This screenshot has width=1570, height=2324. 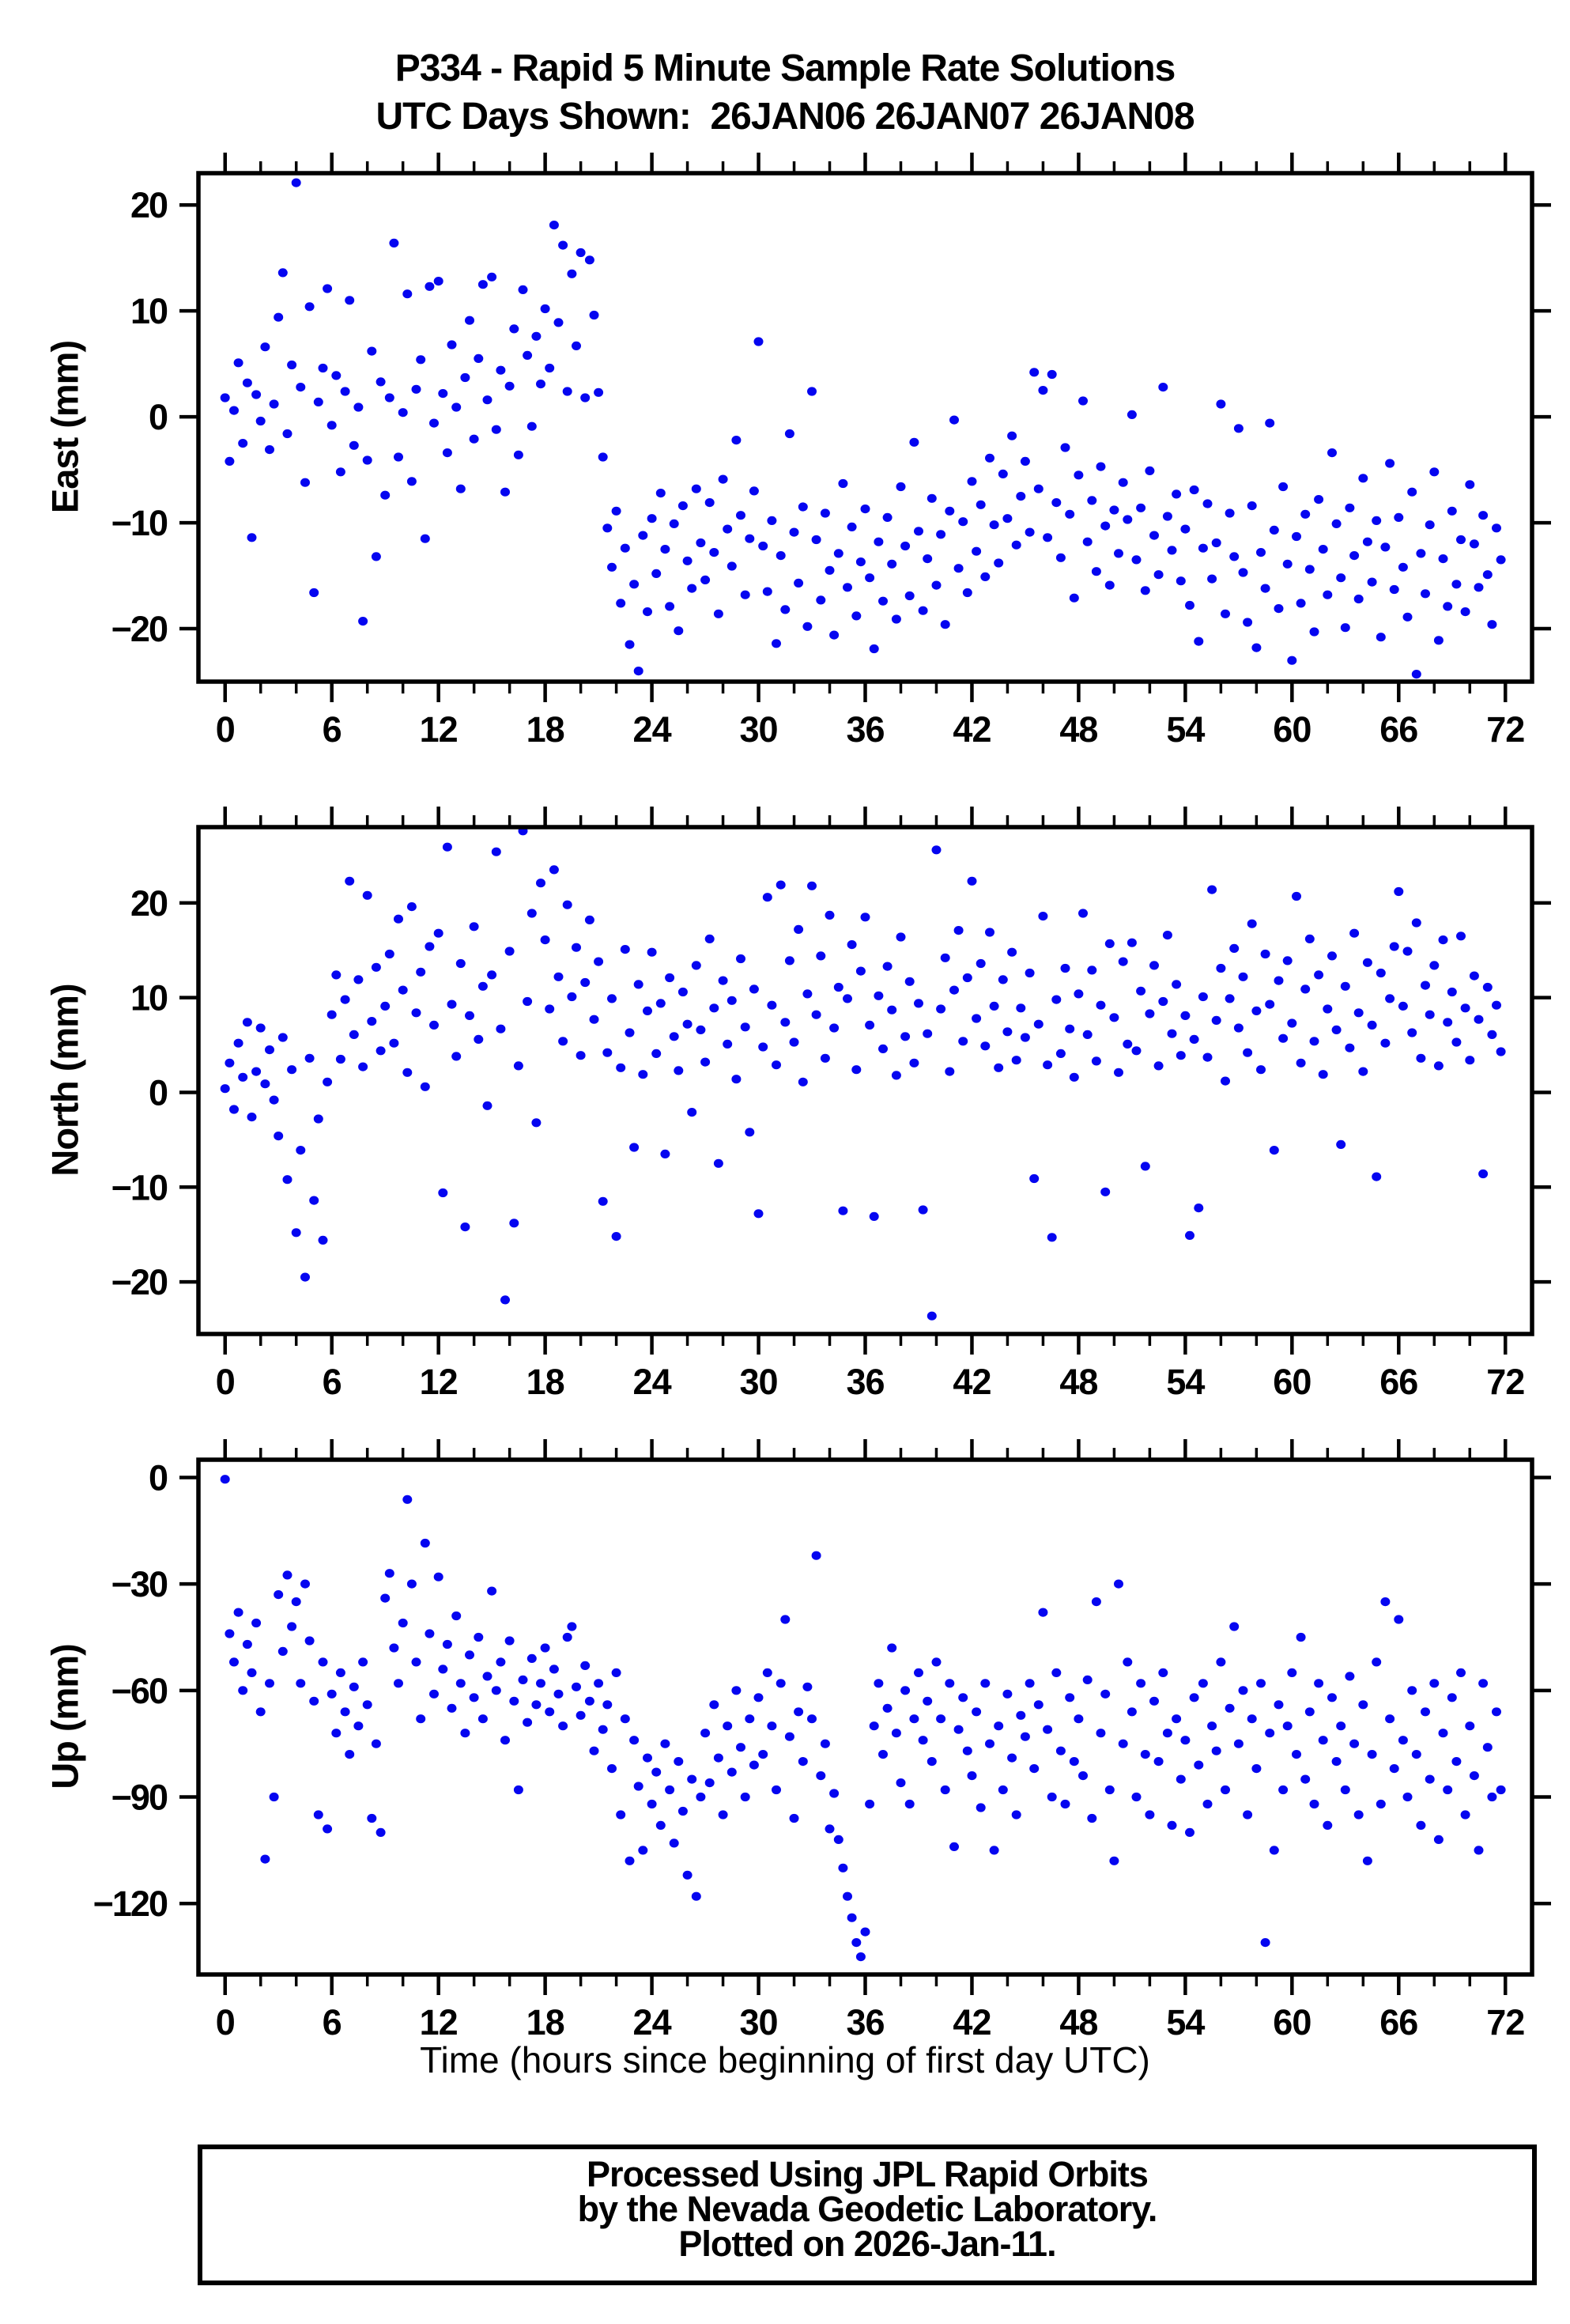 I want to click on y-tick-label: 20, so click(x=149, y=205).